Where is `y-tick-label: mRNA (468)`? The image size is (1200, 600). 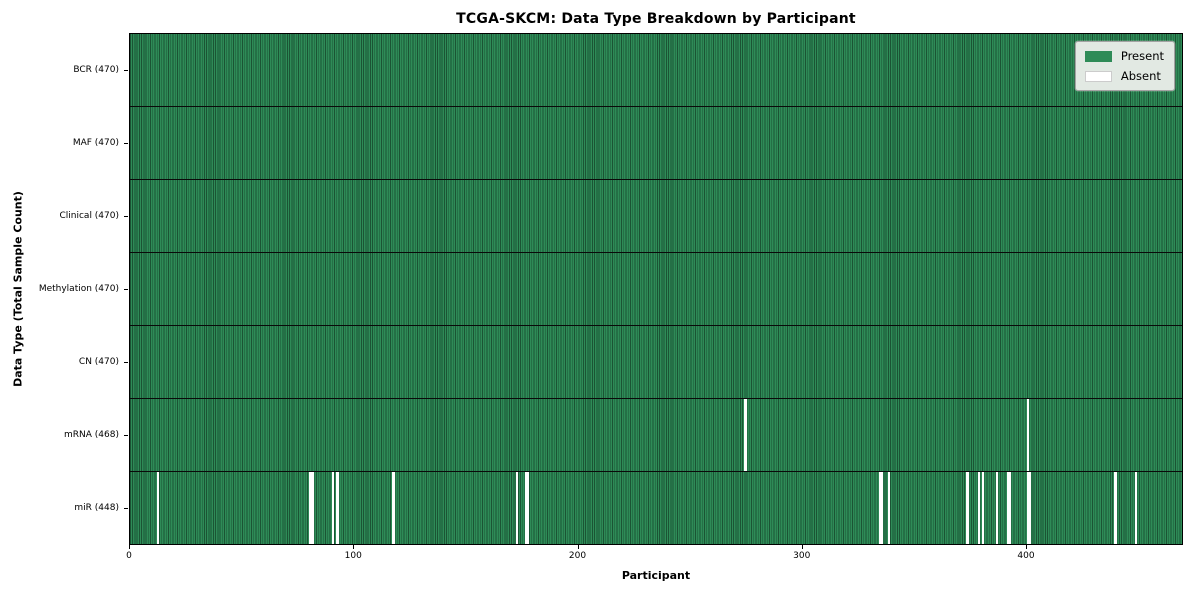
y-tick-label: mRNA (468) is located at coordinates (91, 435).